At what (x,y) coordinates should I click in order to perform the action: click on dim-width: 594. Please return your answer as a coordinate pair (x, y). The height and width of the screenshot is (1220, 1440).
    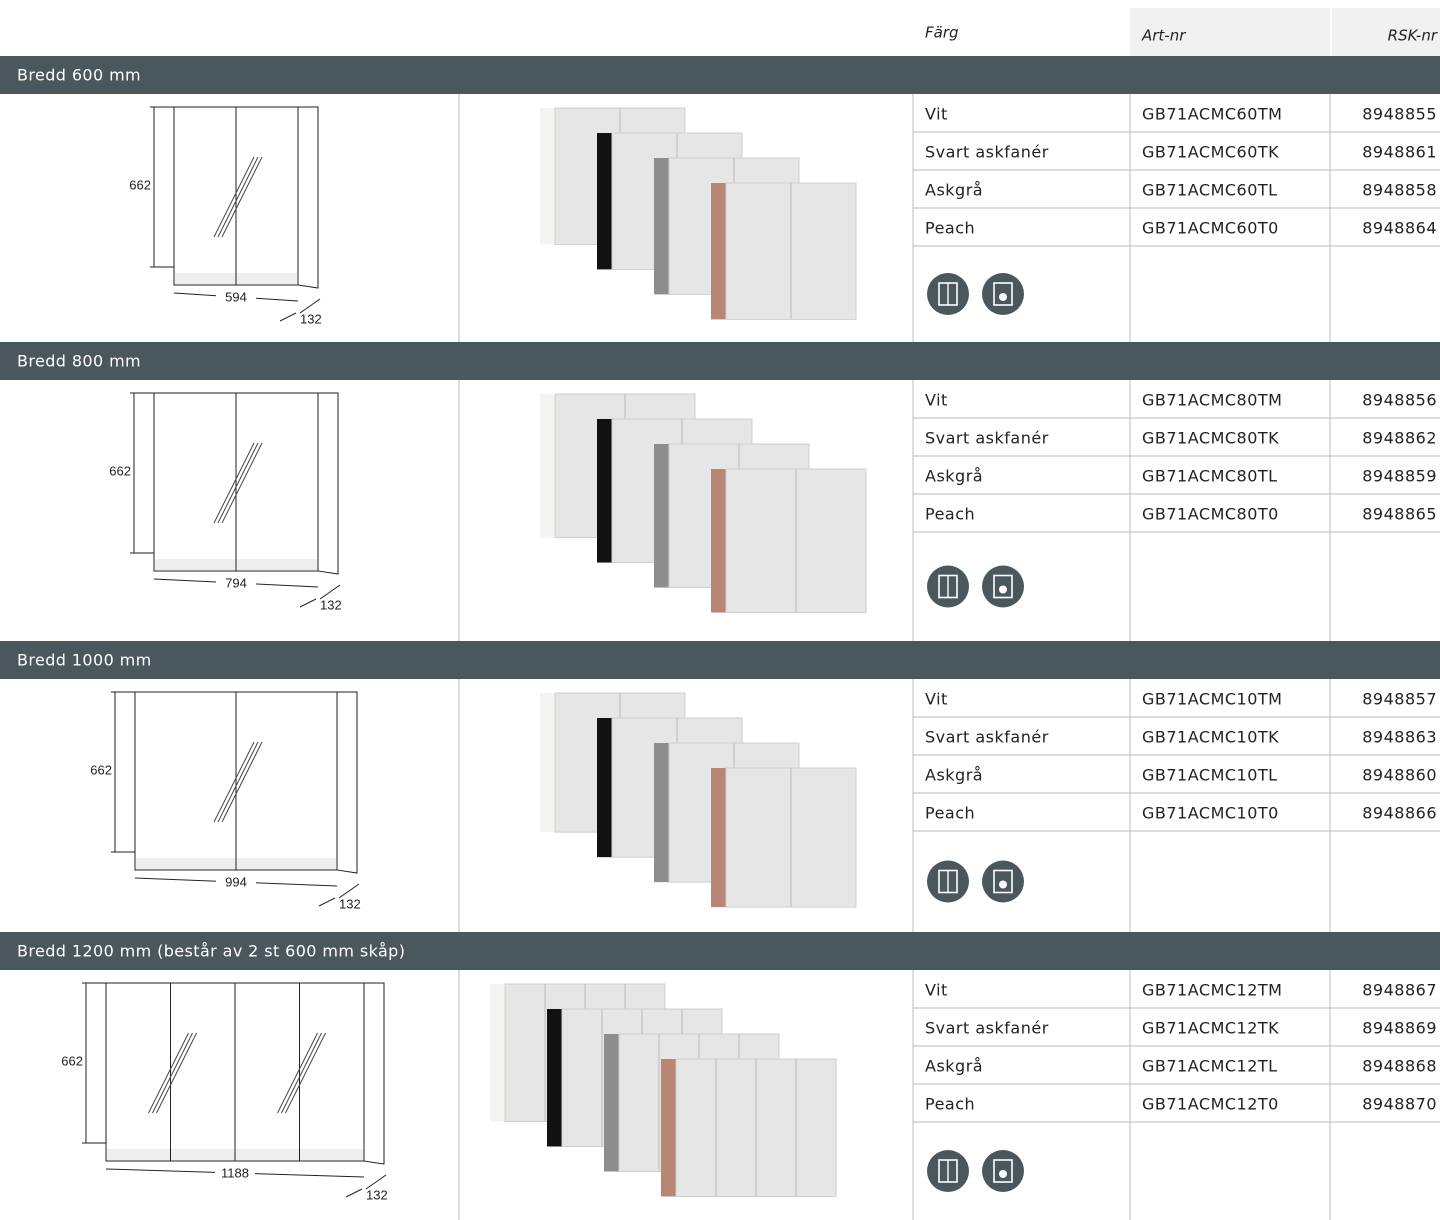
    Looking at the image, I should click on (236, 296).